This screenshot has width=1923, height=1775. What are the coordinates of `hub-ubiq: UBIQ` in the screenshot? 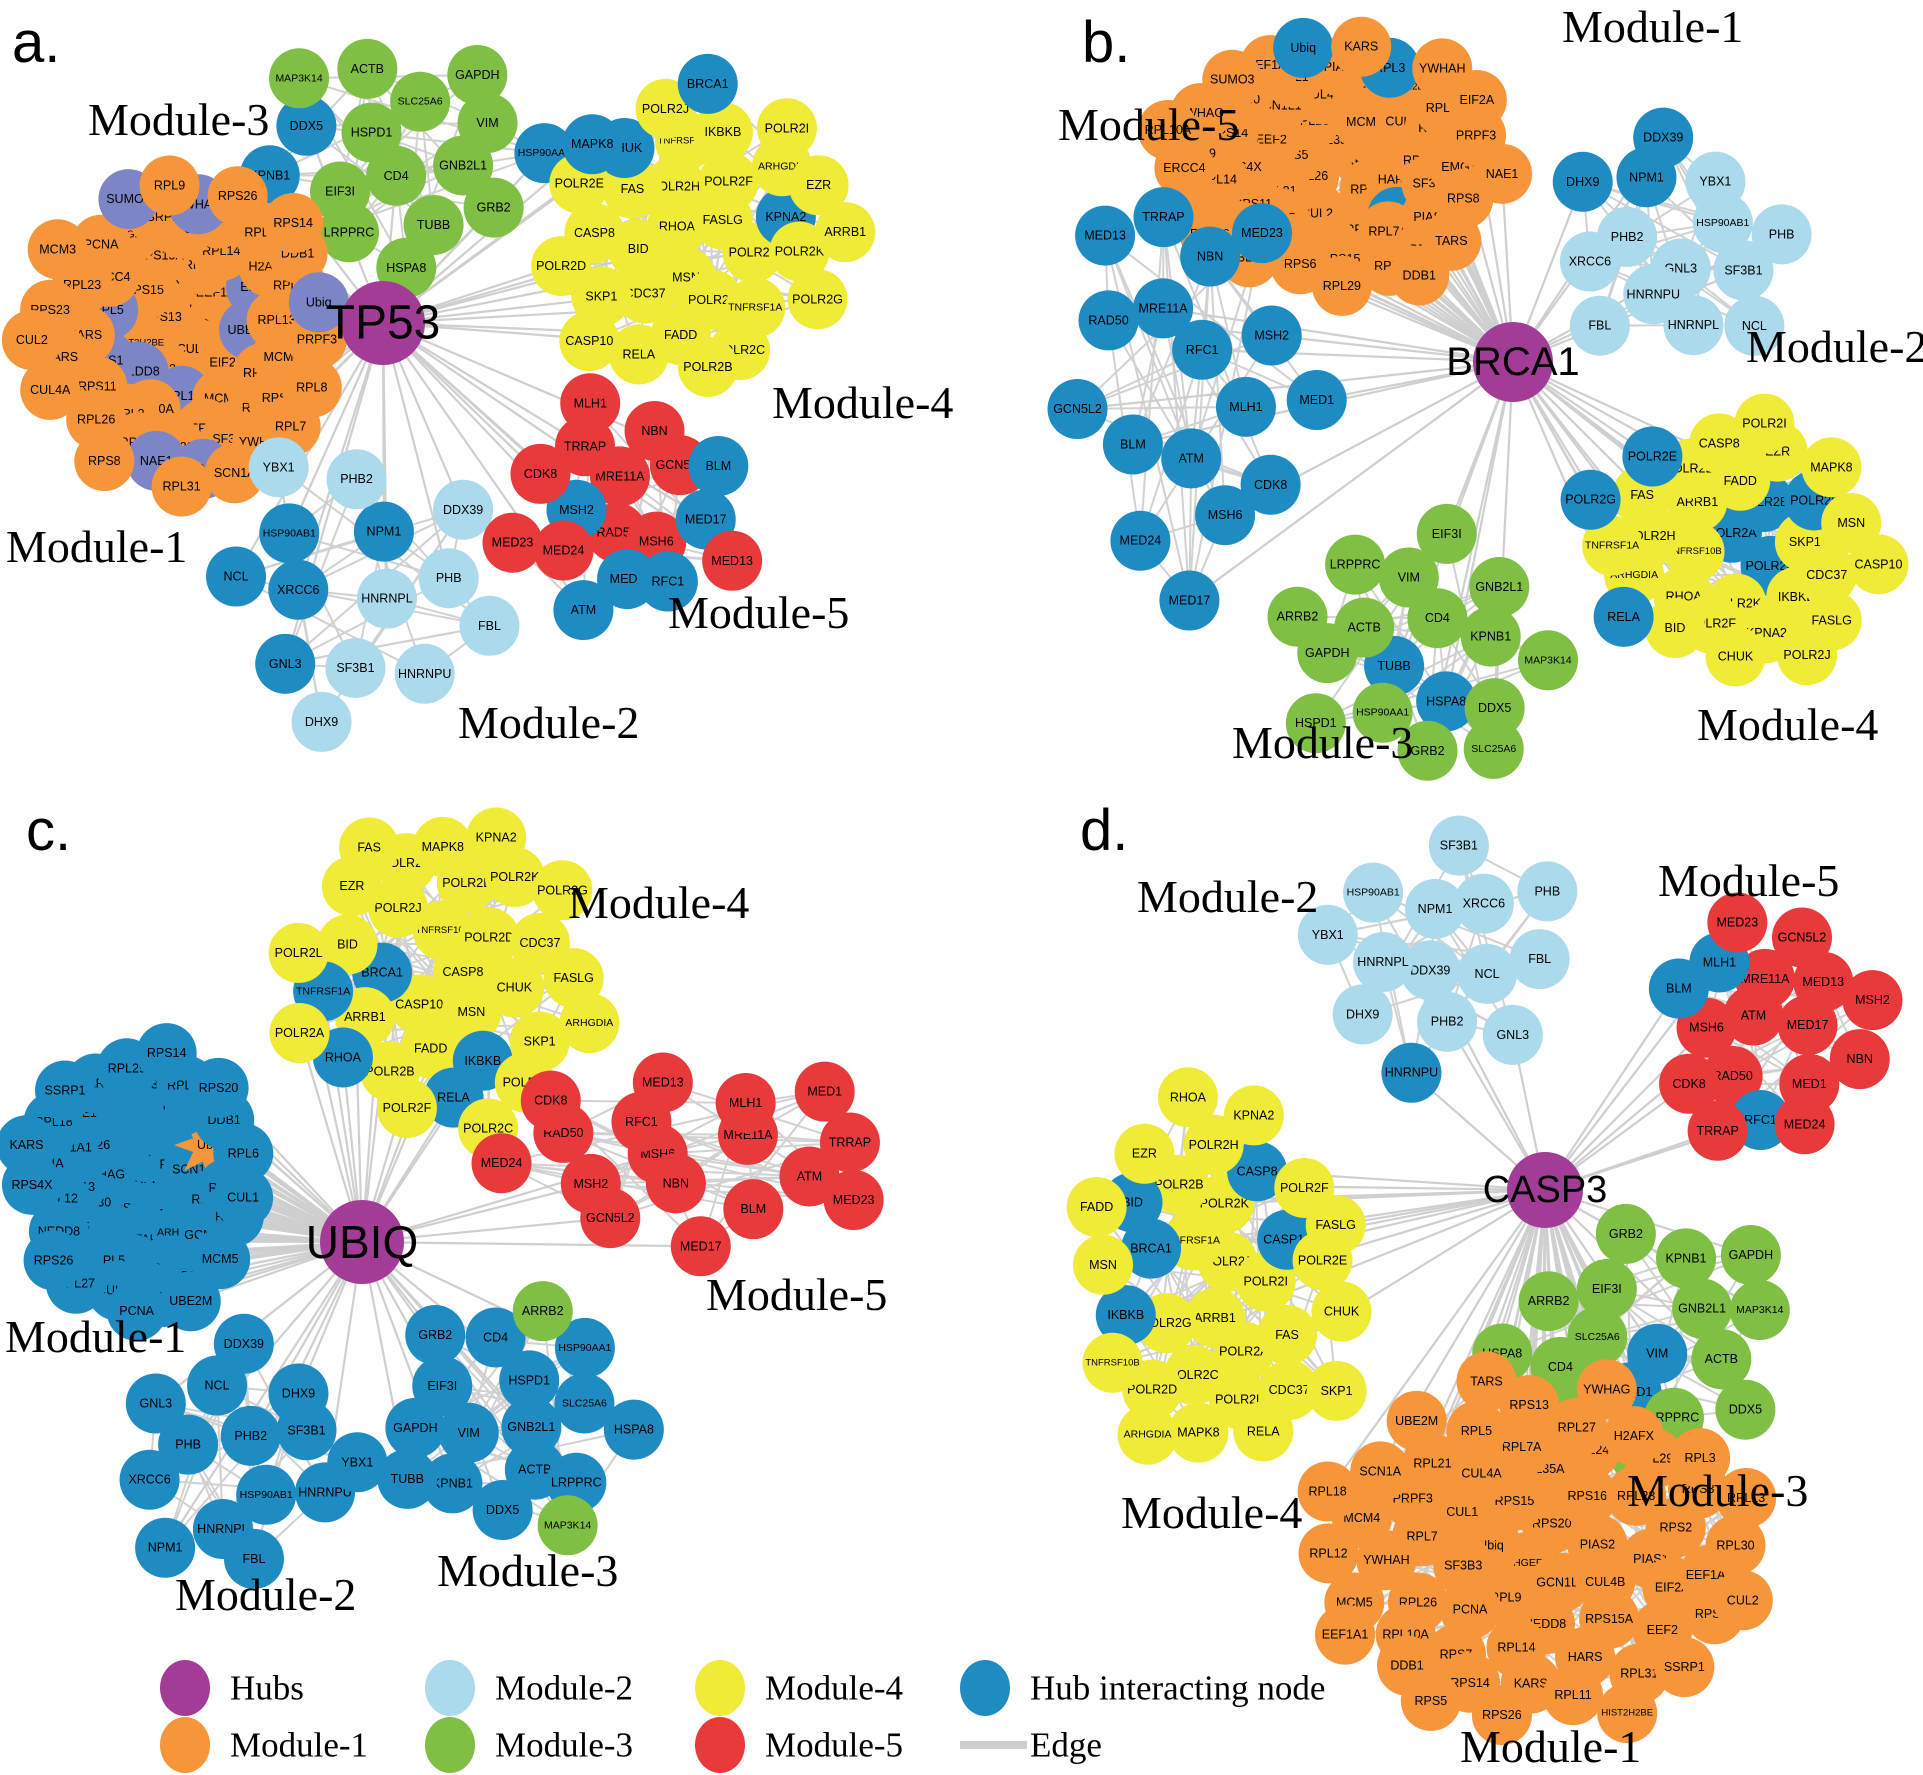 It's located at (362, 1242).